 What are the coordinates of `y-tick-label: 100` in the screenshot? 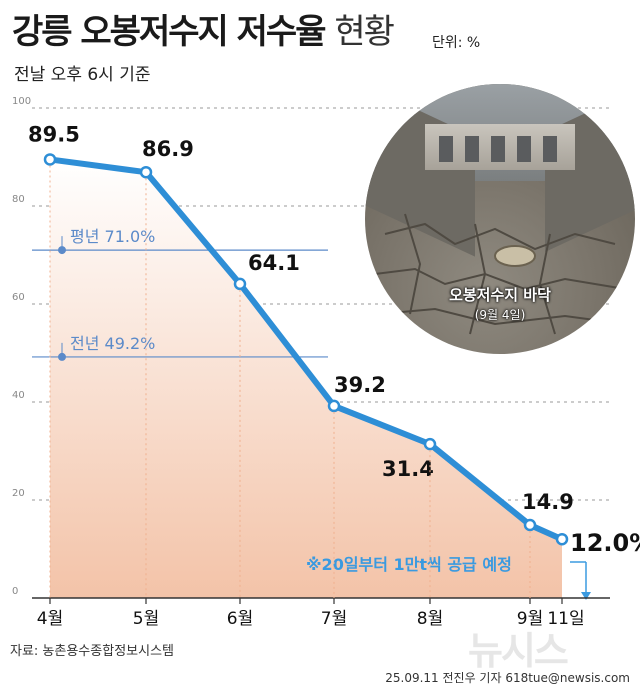 It's located at (21, 101).